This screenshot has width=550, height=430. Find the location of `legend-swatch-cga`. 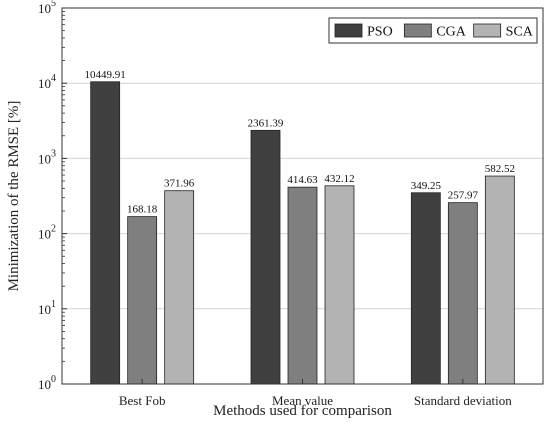

legend-swatch-cga is located at coordinates (417, 30).